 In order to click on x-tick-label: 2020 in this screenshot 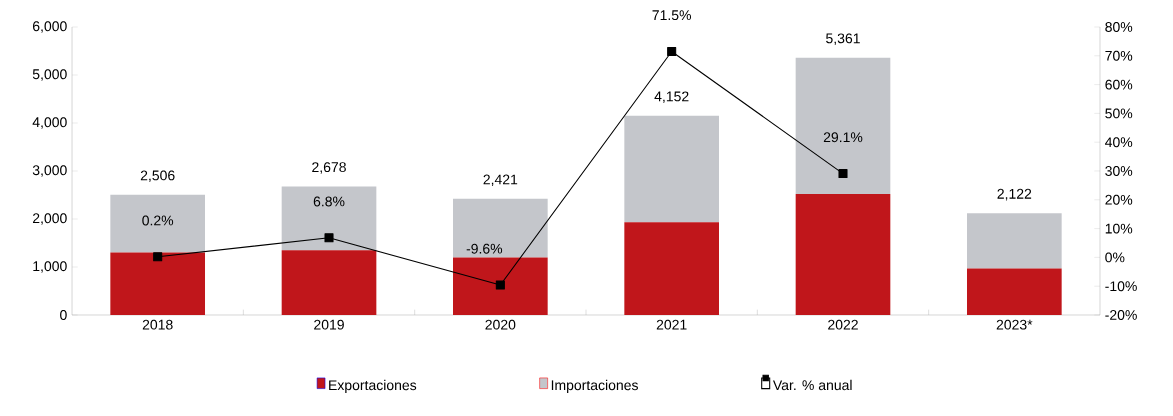, I will do `click(500, 324)`.